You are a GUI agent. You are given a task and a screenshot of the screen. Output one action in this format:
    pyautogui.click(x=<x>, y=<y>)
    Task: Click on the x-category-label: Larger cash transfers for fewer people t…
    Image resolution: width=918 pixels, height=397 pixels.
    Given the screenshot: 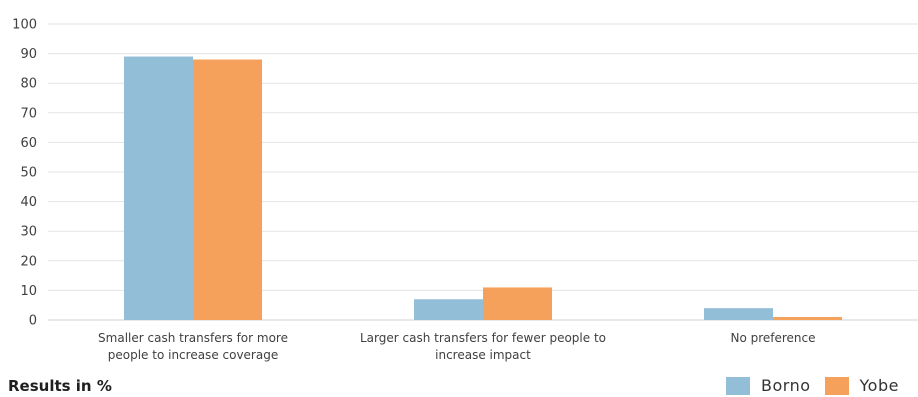 What is the action you would take?
    pyautogui.click(x=483, y=338)
    